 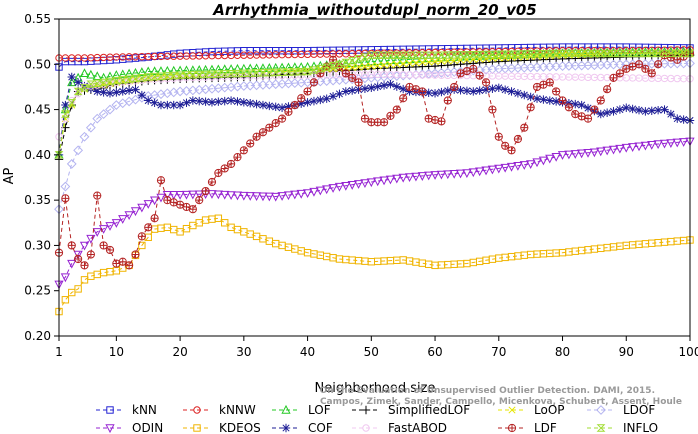 What do you see at coordinates (301, 410) in the screenshot?
I see `legend-item-lof: LOF` at bounding box center [301, 410].